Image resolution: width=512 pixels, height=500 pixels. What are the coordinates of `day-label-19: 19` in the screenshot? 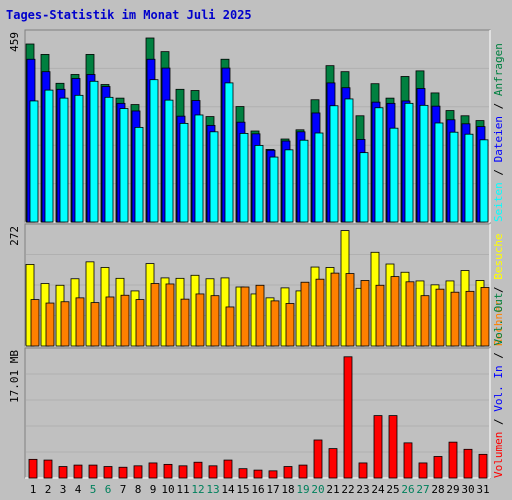 It's located at (302, 489).